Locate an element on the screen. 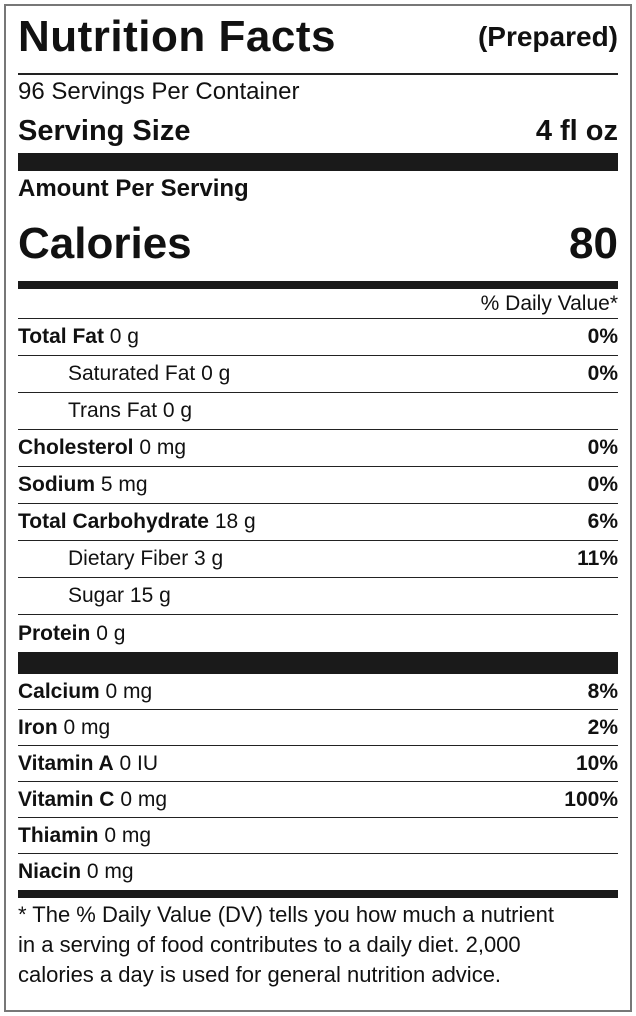  nutrient-row: Sugar 15 g is located at coordinates (318, 596).